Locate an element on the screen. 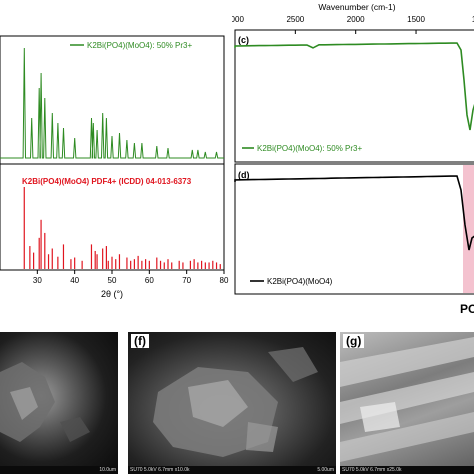 The height and width of the screenshot is (474, 474). xrd-ref-legend: K2Bi(PO4)(MoO4) PDF4+ (ICDD) 04-013-6373 is located at coordinates (107, 181).